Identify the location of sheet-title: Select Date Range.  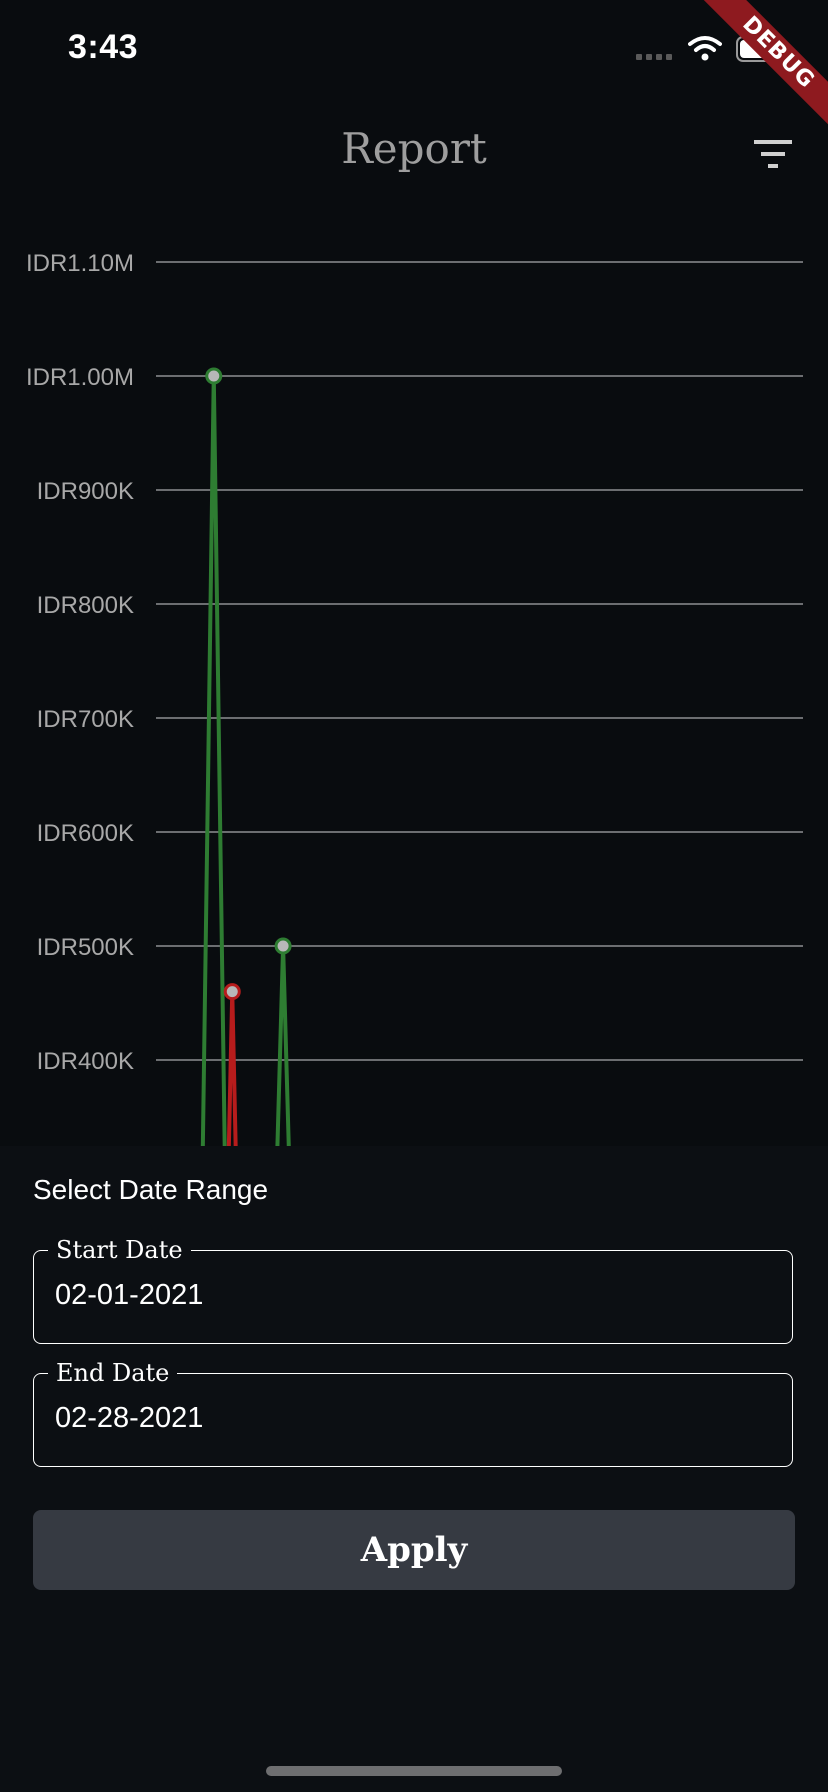
(151, 1189).